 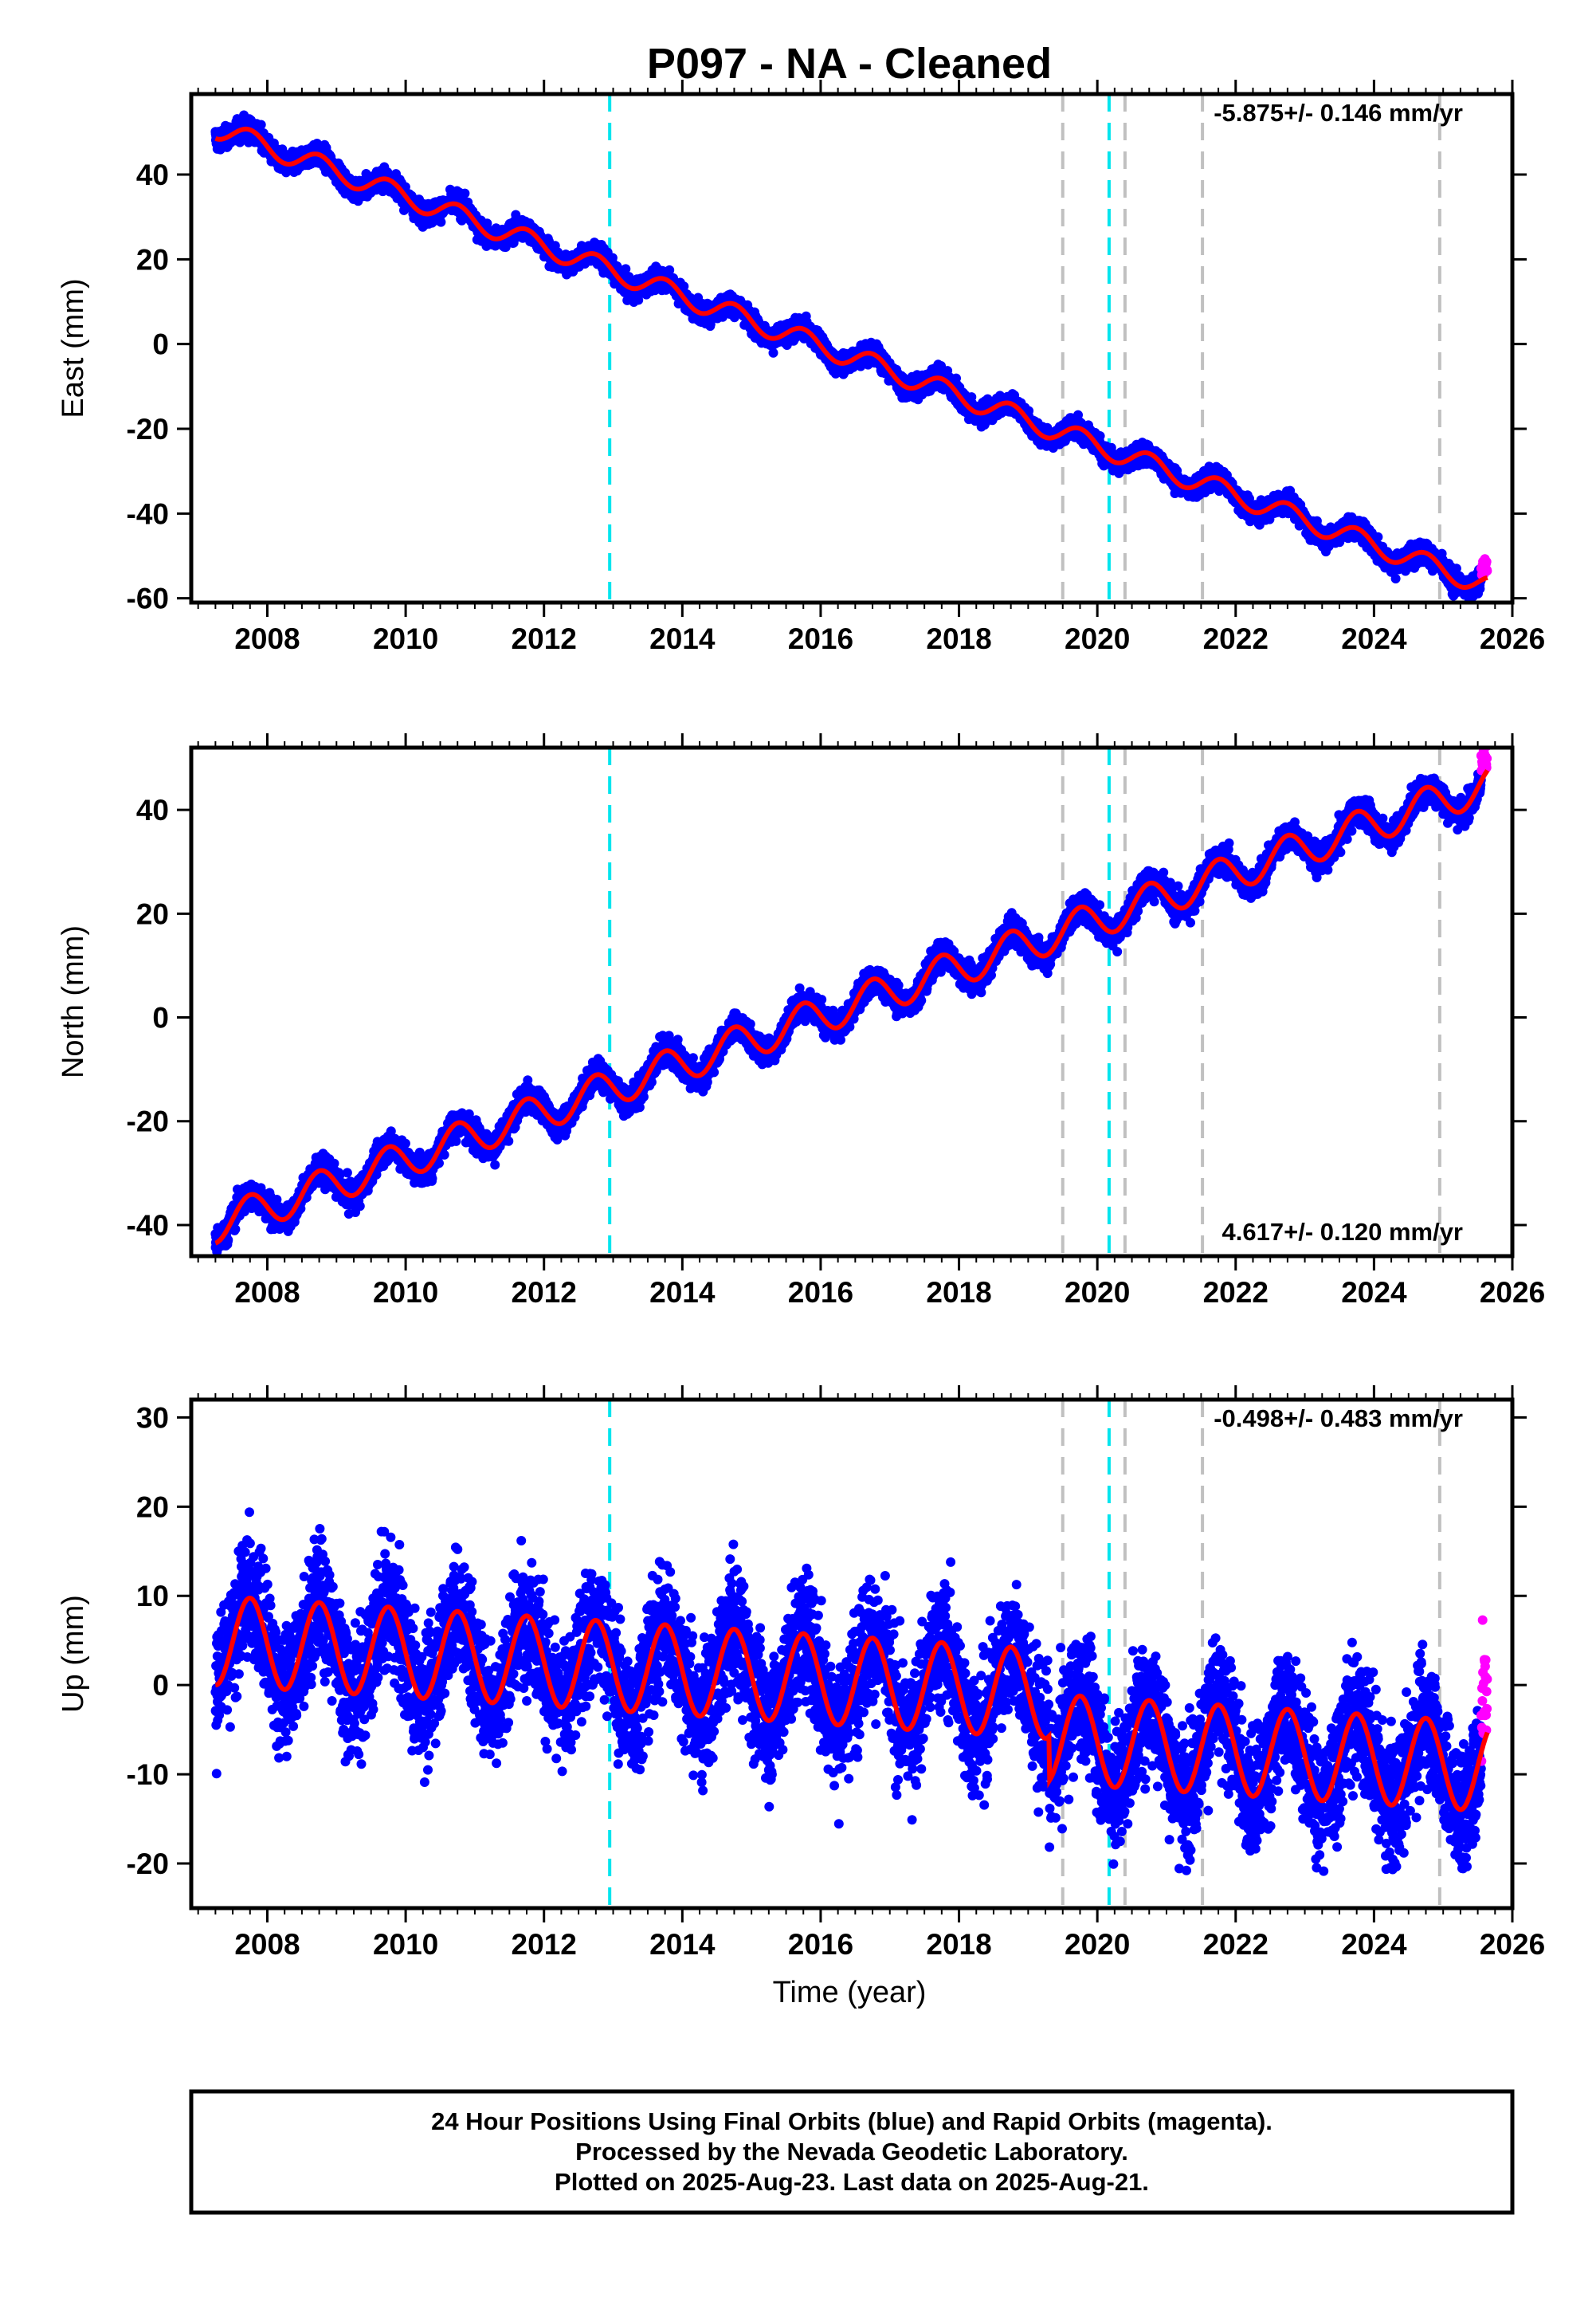 What do you see at coordinates (148, 599) in the screenshot?
I see `y-tick-label: -60` at bounding box center [148, 599].